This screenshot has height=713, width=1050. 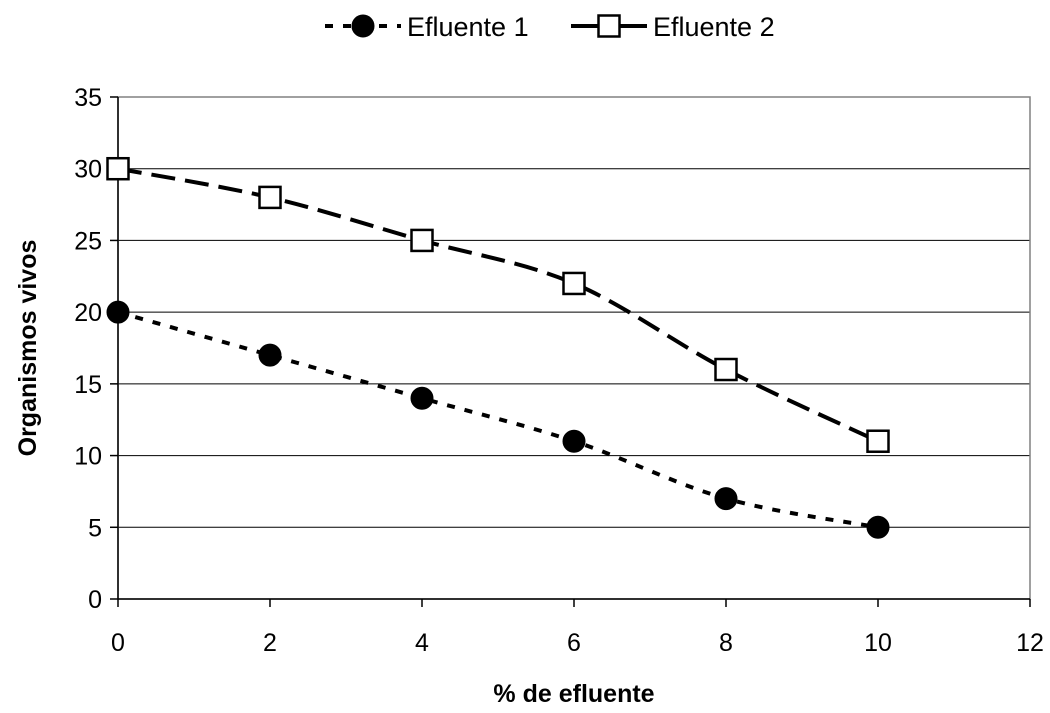 I want to click on y-axis-title: Organismos vivos, so click(x=28, y=348).